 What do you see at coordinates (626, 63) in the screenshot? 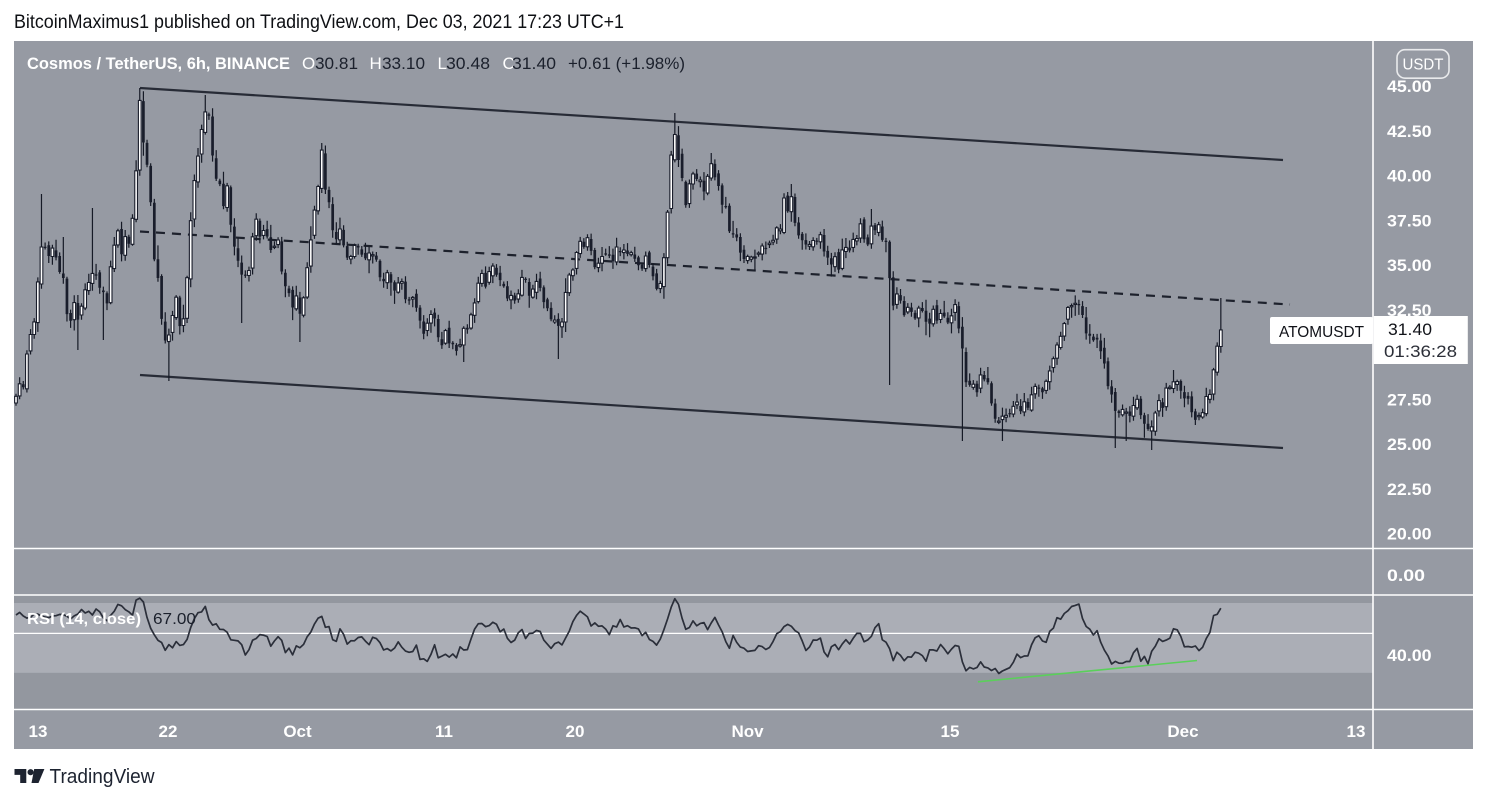
I see `svg-text: +0.61 (+1.98%)` at bounding box center [626, 63].